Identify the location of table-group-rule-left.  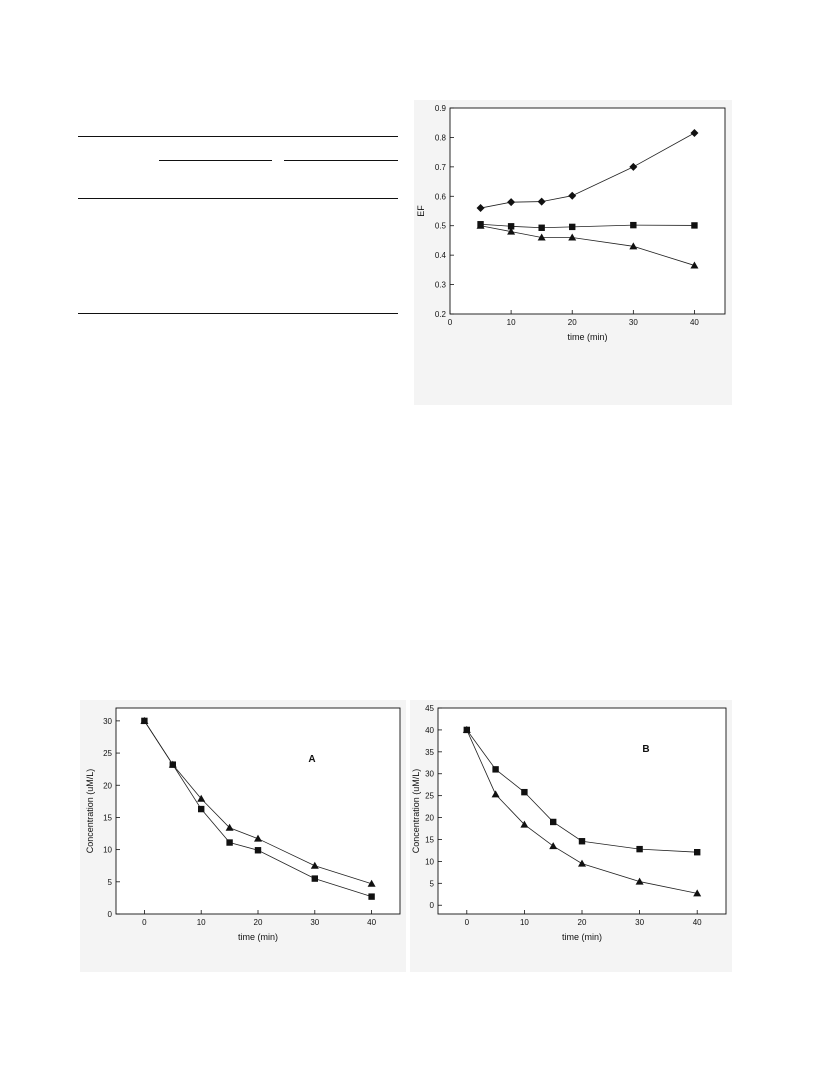
(215, 160).